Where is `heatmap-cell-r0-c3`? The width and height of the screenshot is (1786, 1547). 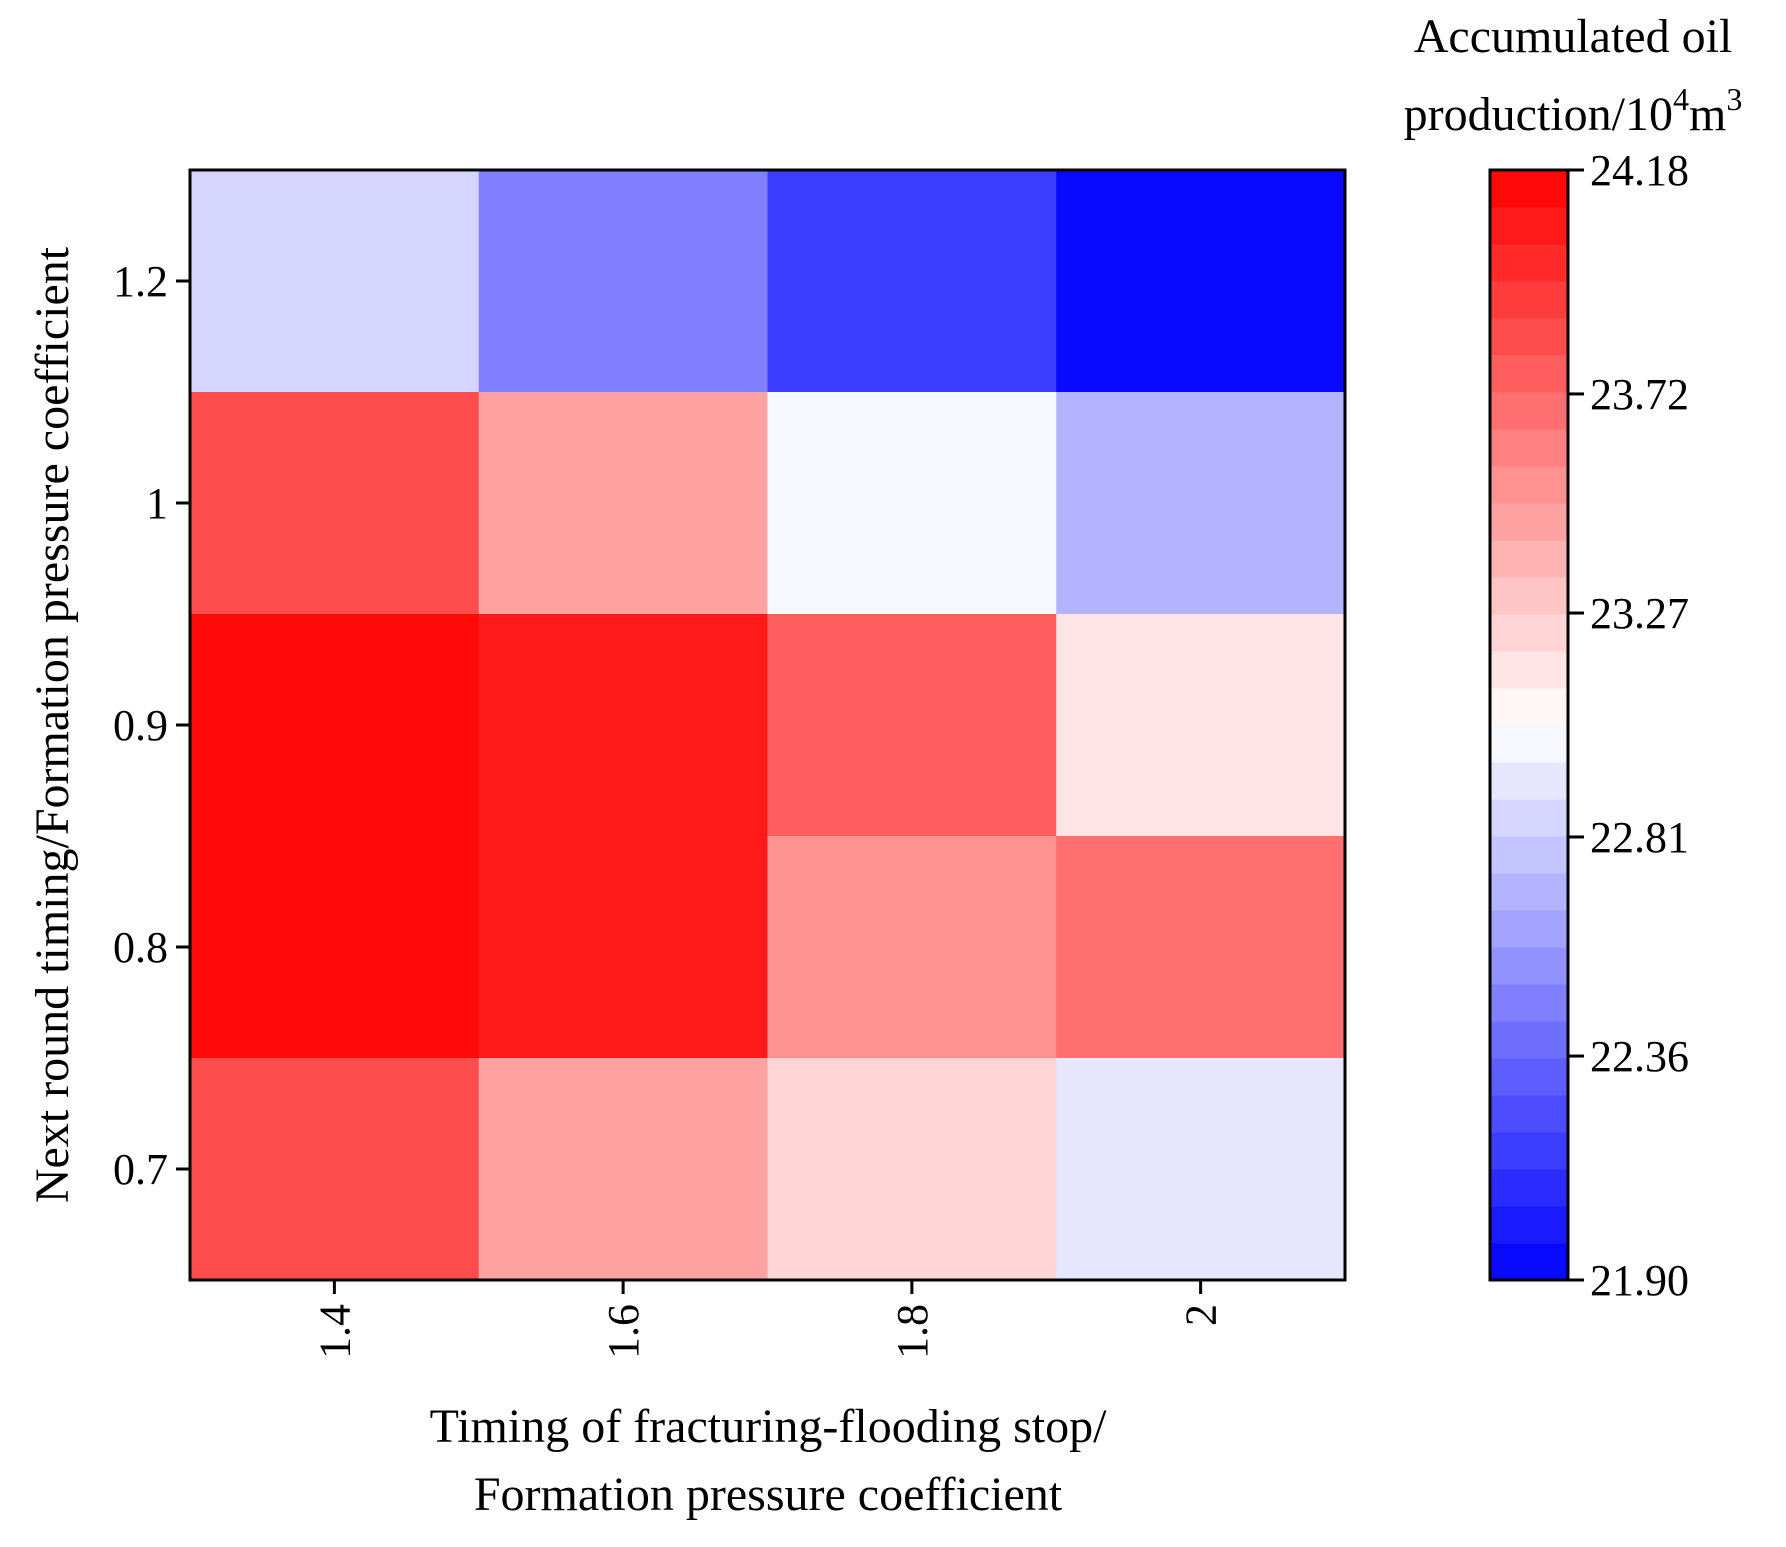 heatmap-cell-r0-c3 is located at coordinates (1201, 281).